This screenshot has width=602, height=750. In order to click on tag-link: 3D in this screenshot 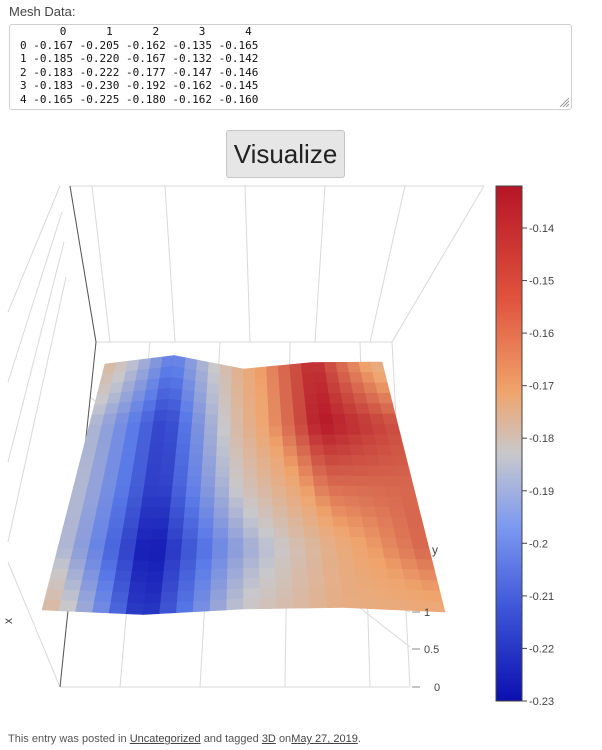, I will do `click(268, 739)`.